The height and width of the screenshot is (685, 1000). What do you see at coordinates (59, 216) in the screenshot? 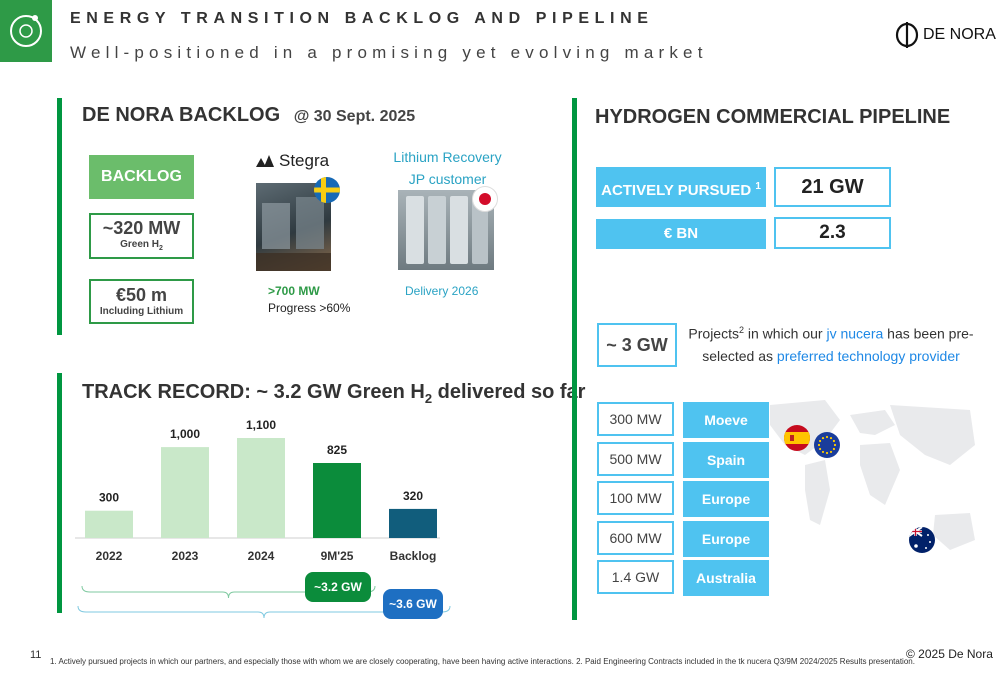
I see `backlog-accent-bar` at bounding box center [59, 216].